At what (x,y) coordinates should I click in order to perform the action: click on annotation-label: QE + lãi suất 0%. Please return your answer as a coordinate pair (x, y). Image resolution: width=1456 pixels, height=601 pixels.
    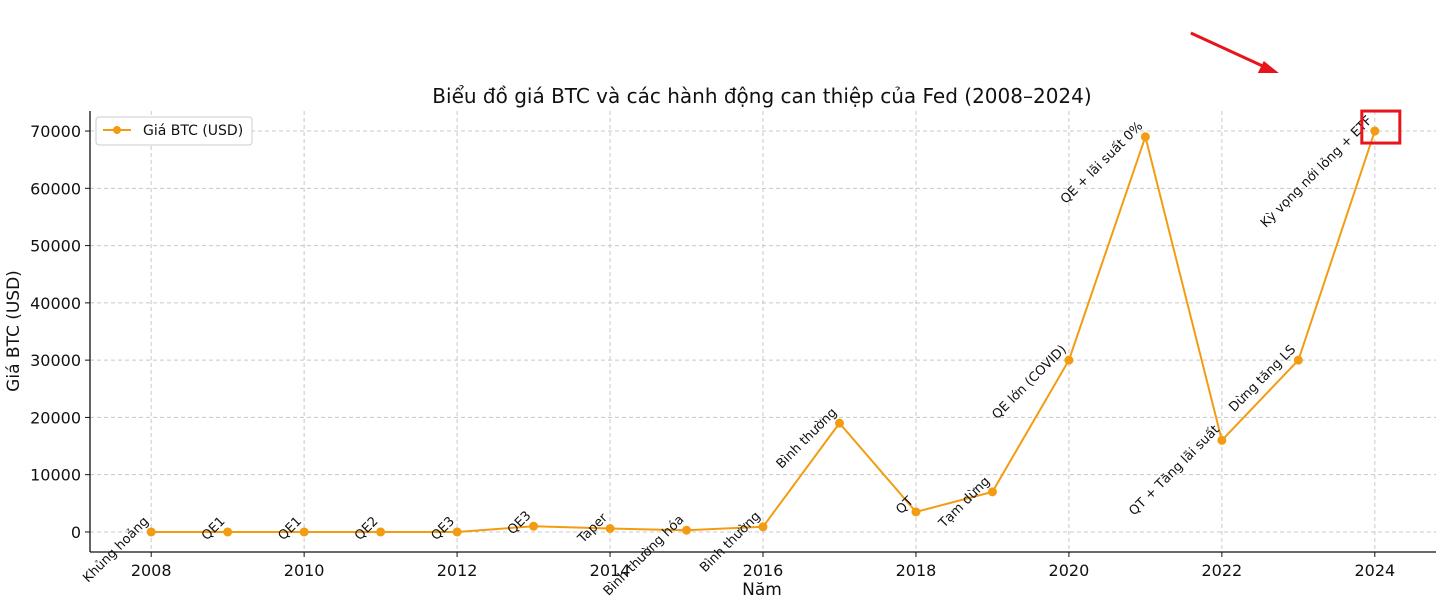
    Looking at the image, I should click on (1102, 163).